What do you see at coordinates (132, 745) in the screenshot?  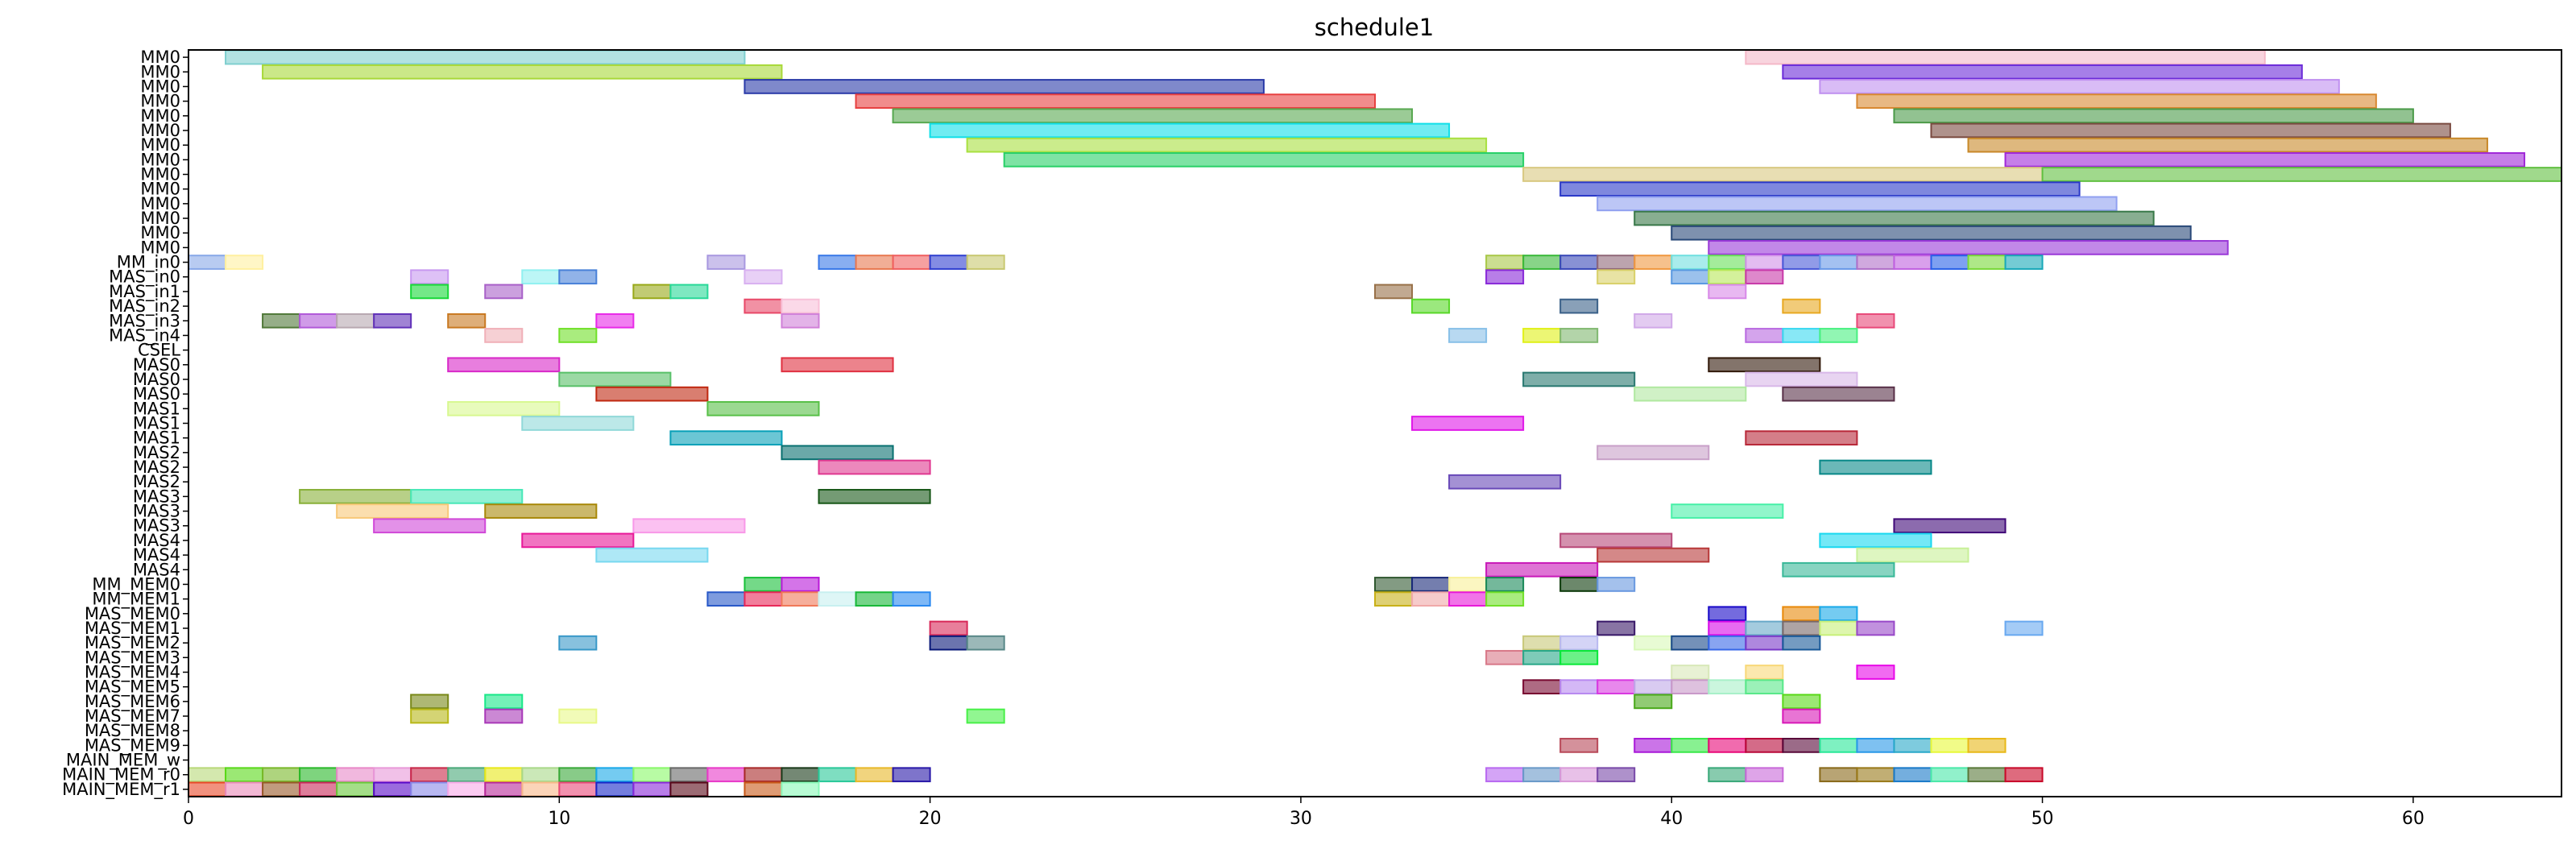 I see `y-tick-label: MAS_MEM9` at bounding box center [132, 745].